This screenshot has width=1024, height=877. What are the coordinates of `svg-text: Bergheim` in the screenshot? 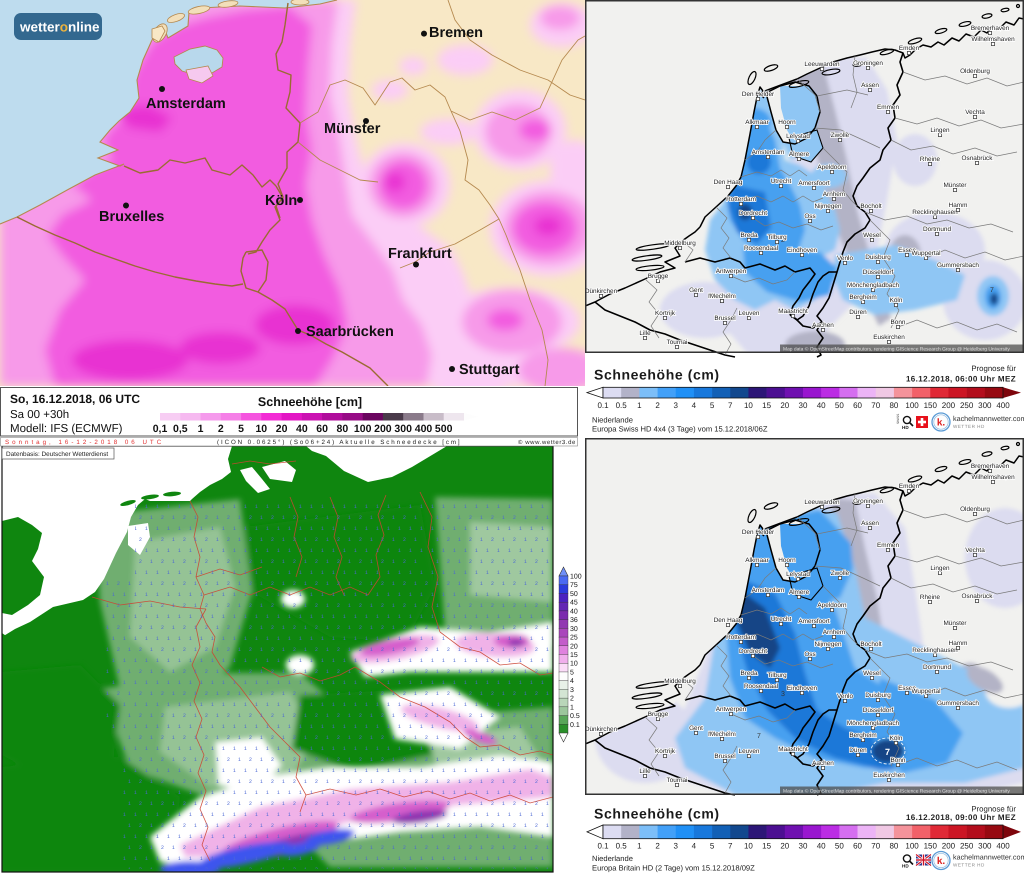 It's located at (862, 735).